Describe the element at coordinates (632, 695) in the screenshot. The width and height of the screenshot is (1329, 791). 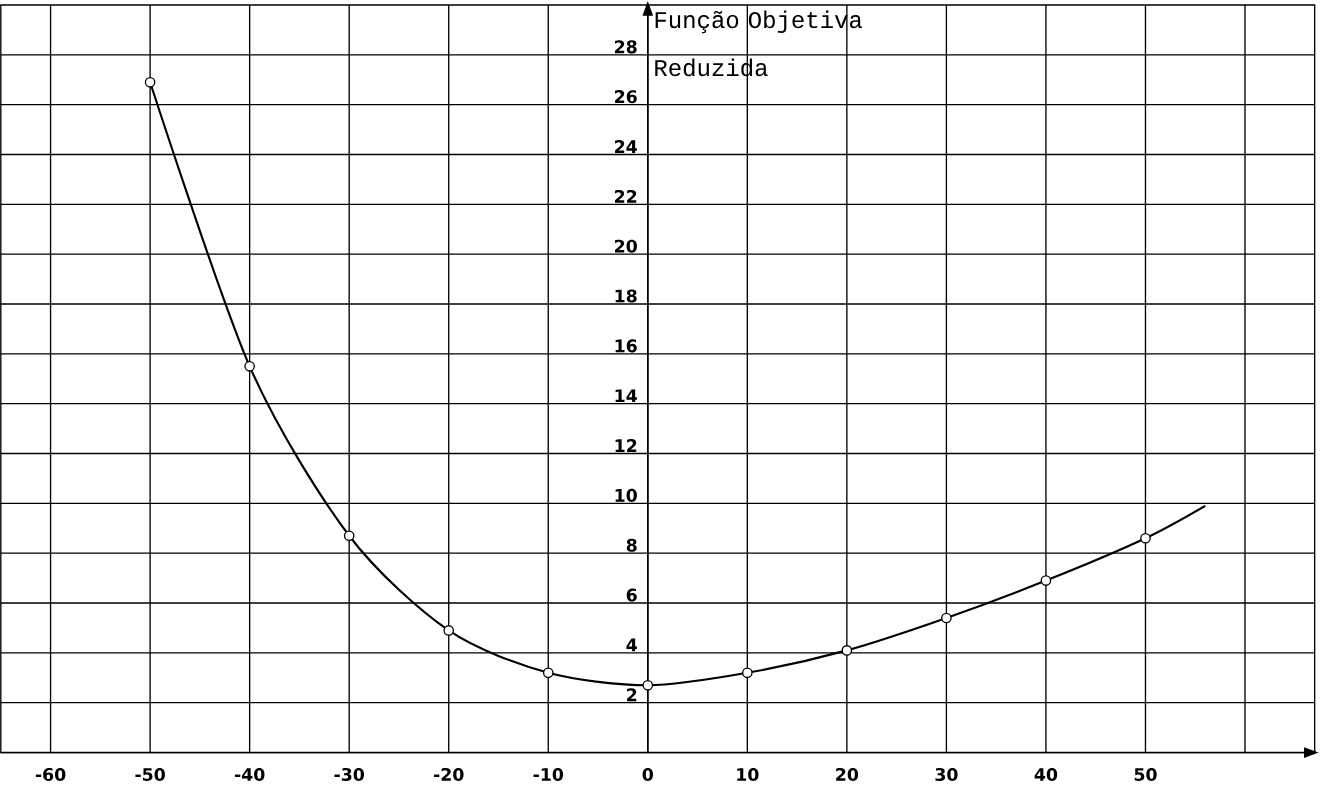
I see `y-tick-label: 2` at that location.